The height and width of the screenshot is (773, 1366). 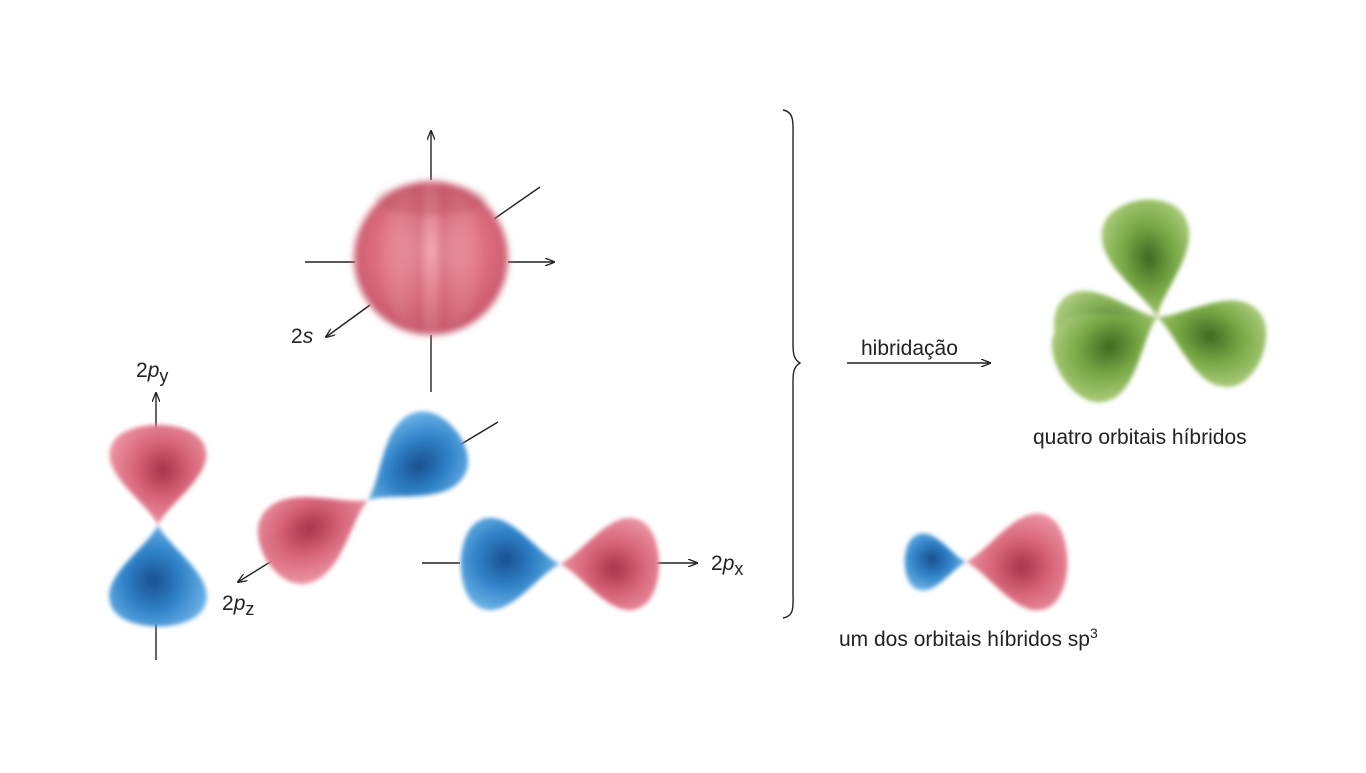 What do you see at coordinates (792, 364) in the screenshot?
I see `grouping-brace` at bounding box center [792, 364].